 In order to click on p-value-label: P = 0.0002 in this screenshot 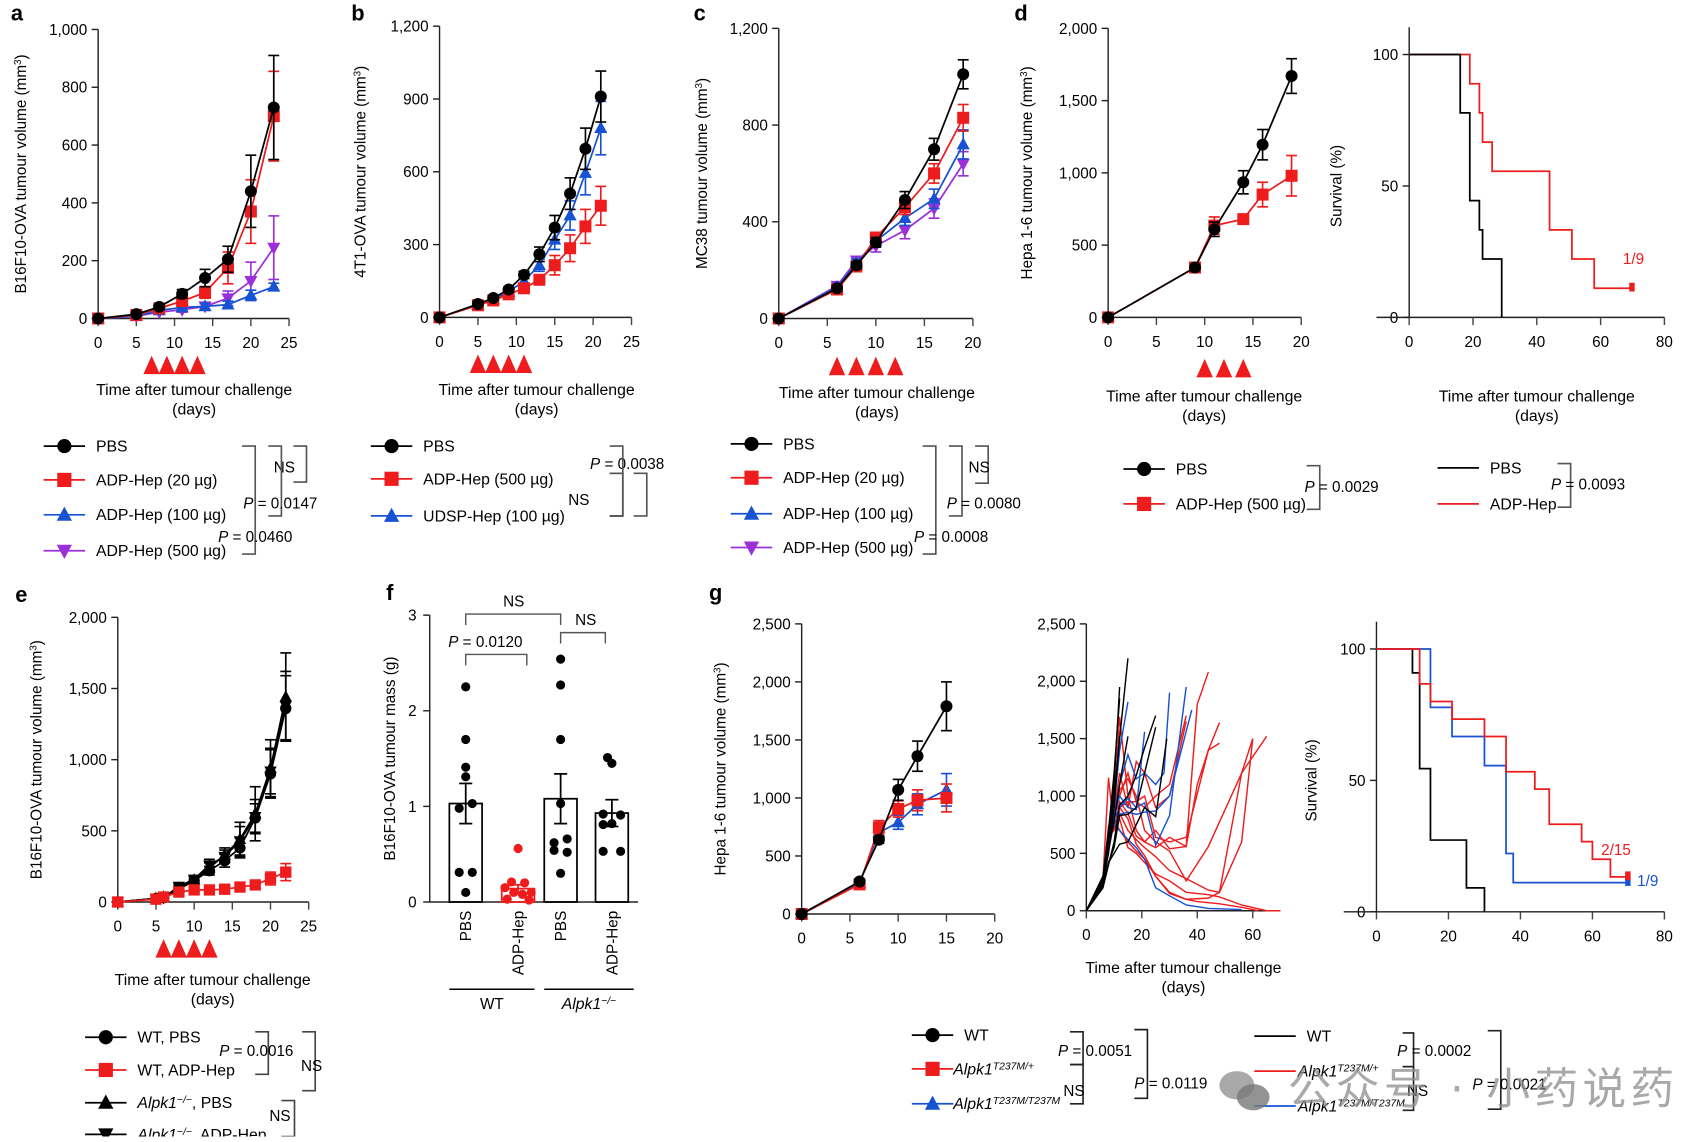, I will do `click(1434, 1051)`.